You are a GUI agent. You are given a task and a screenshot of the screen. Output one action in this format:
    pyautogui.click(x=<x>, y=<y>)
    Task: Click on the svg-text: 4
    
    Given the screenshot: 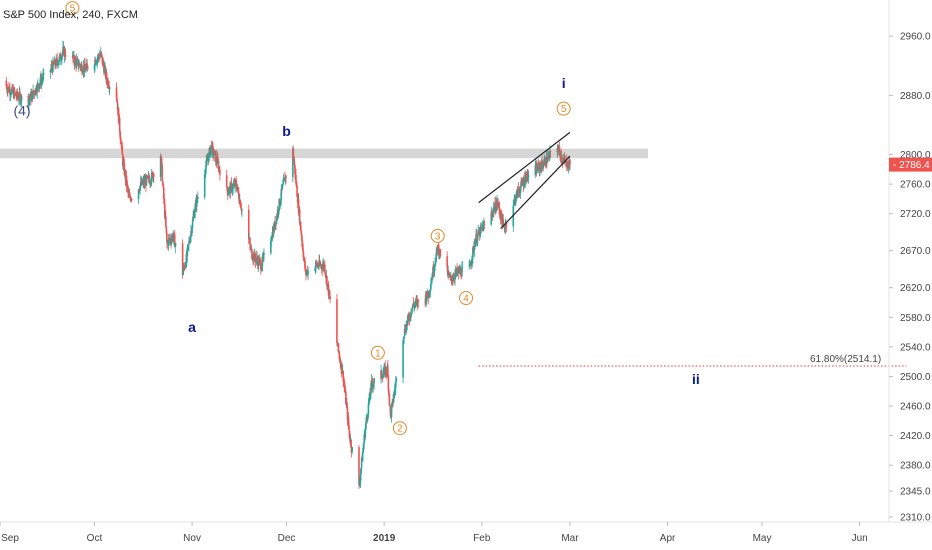 What is the action you would take?
    pyautogui.click(x=466, y=299)
    